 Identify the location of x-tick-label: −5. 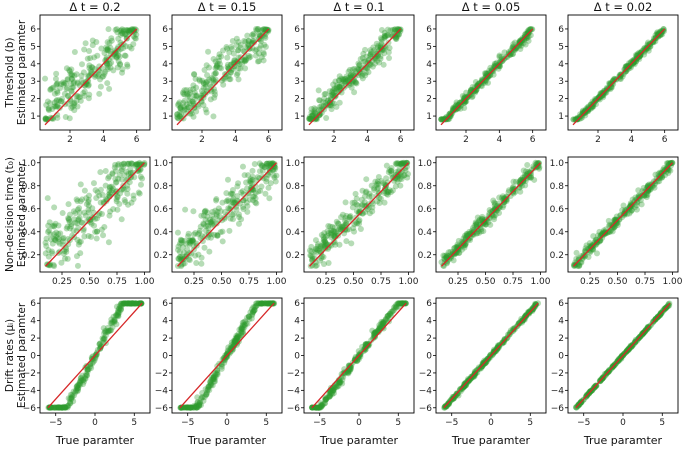
(451, 423).